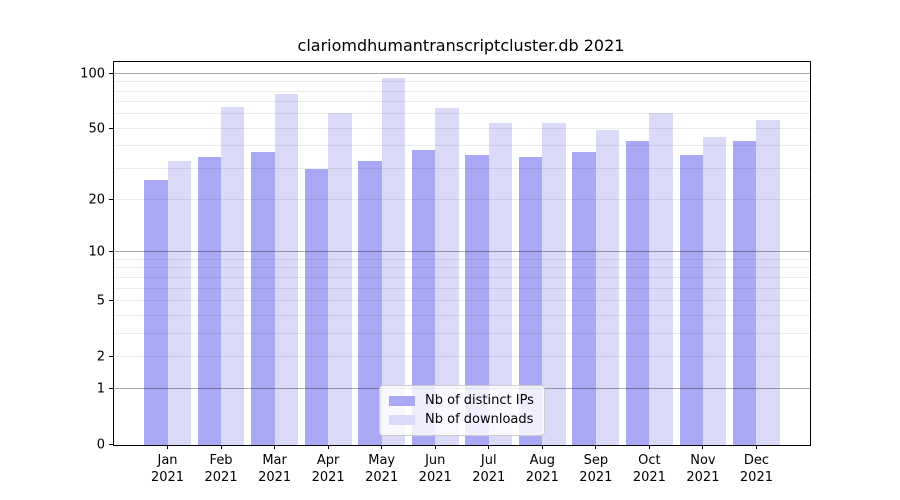  Describe the element at coordinates (100, 389) in the screenshot. I see `y-tick-label: 1` at that location.